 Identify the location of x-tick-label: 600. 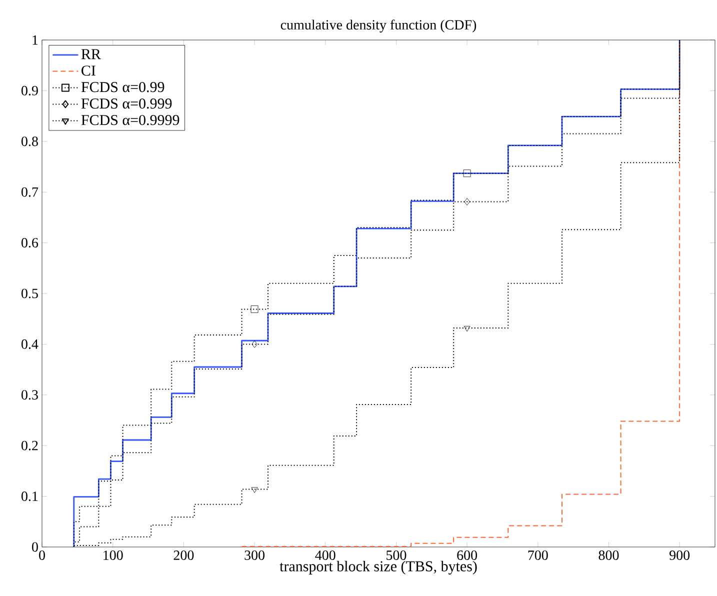
(467, 555).